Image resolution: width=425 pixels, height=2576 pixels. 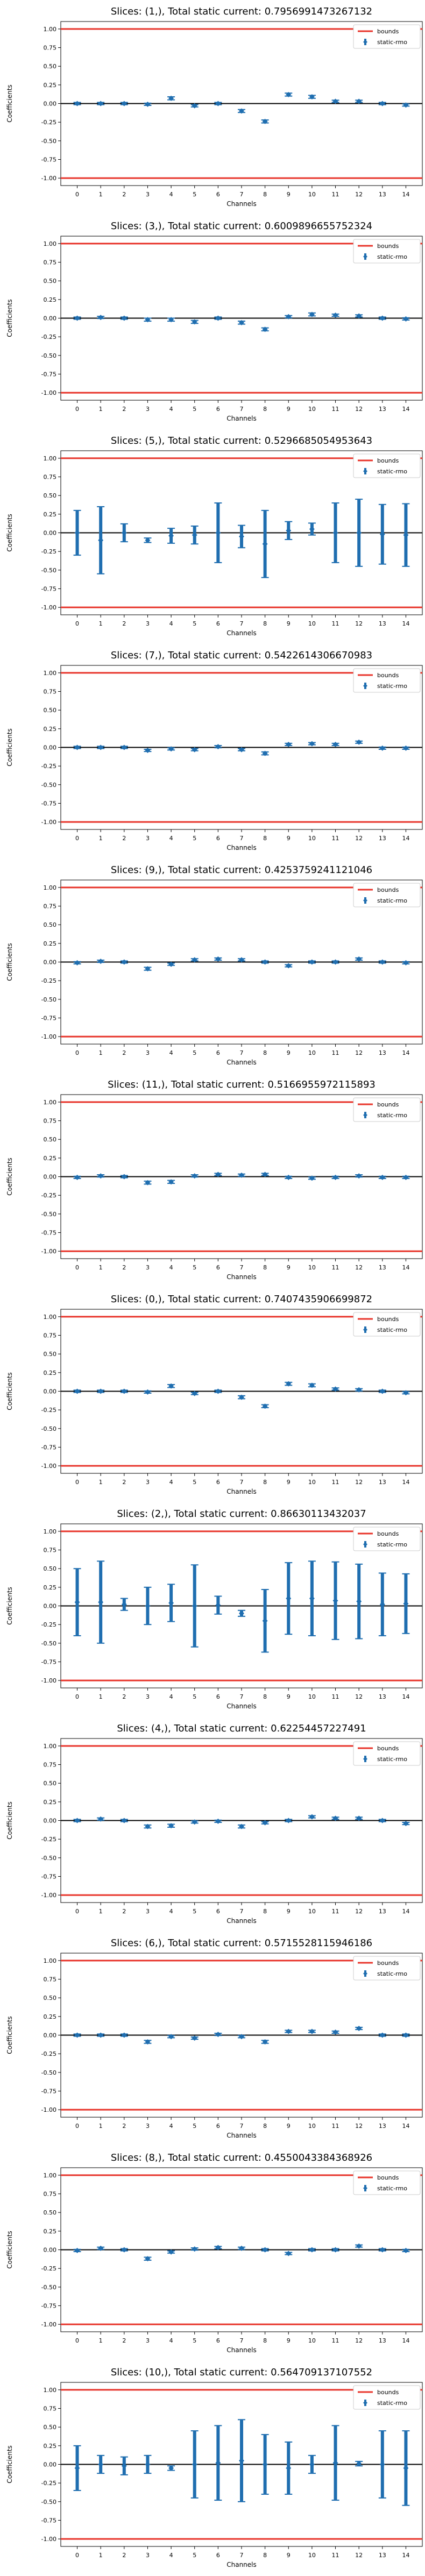 What do you see at coordinates (50, 458) in the screenshot?
I see `y-tick-label: 1.00` at bounding box center [50, 458].